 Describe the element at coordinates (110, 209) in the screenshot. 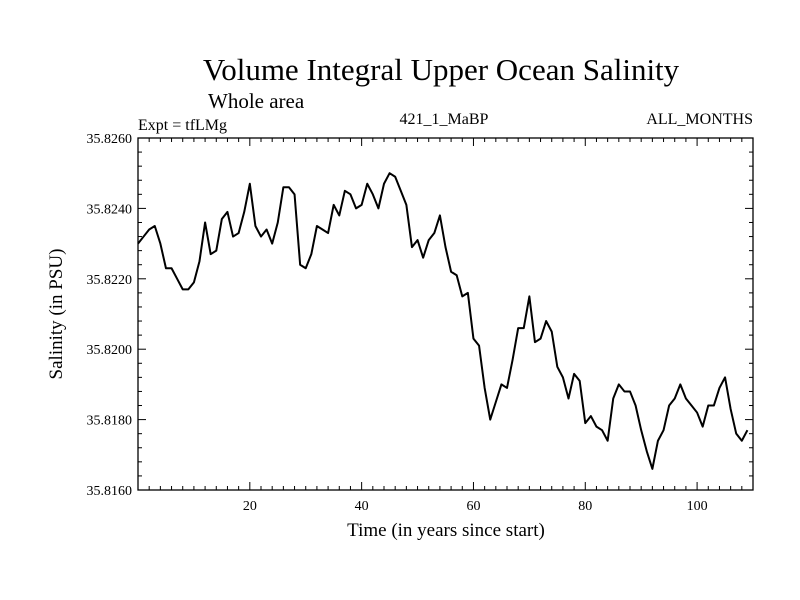

I see `y-tick-label: 35.8240` at that location.